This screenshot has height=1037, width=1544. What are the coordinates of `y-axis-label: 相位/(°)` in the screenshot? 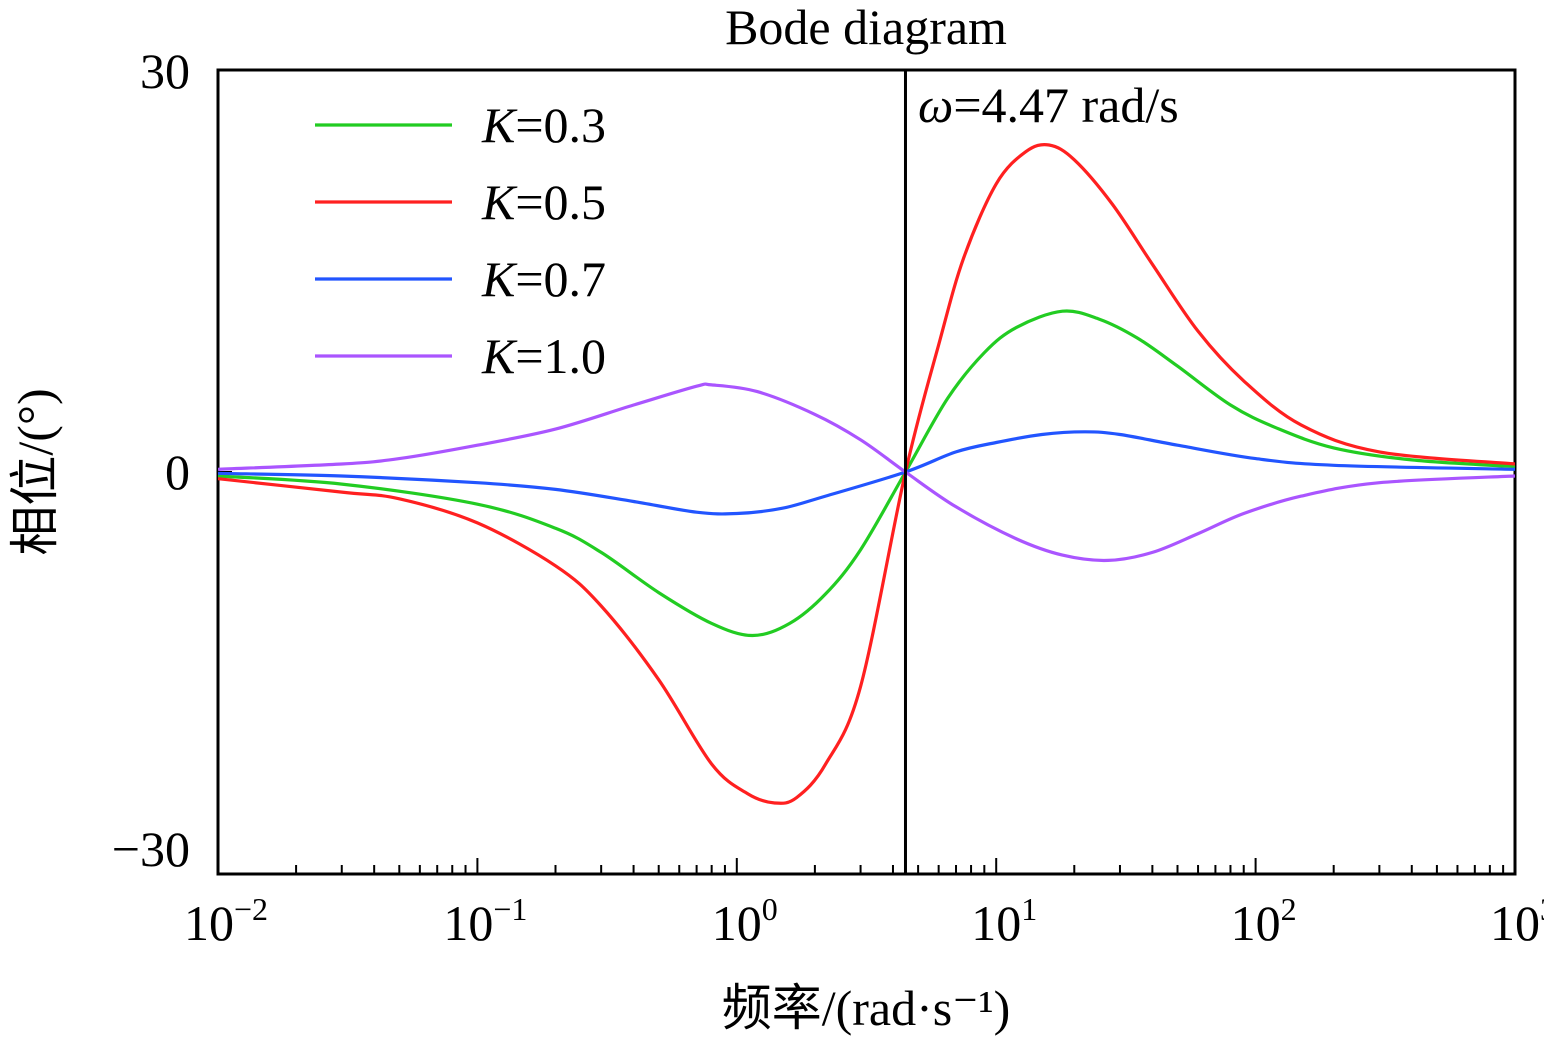 It's located at (35, 471).